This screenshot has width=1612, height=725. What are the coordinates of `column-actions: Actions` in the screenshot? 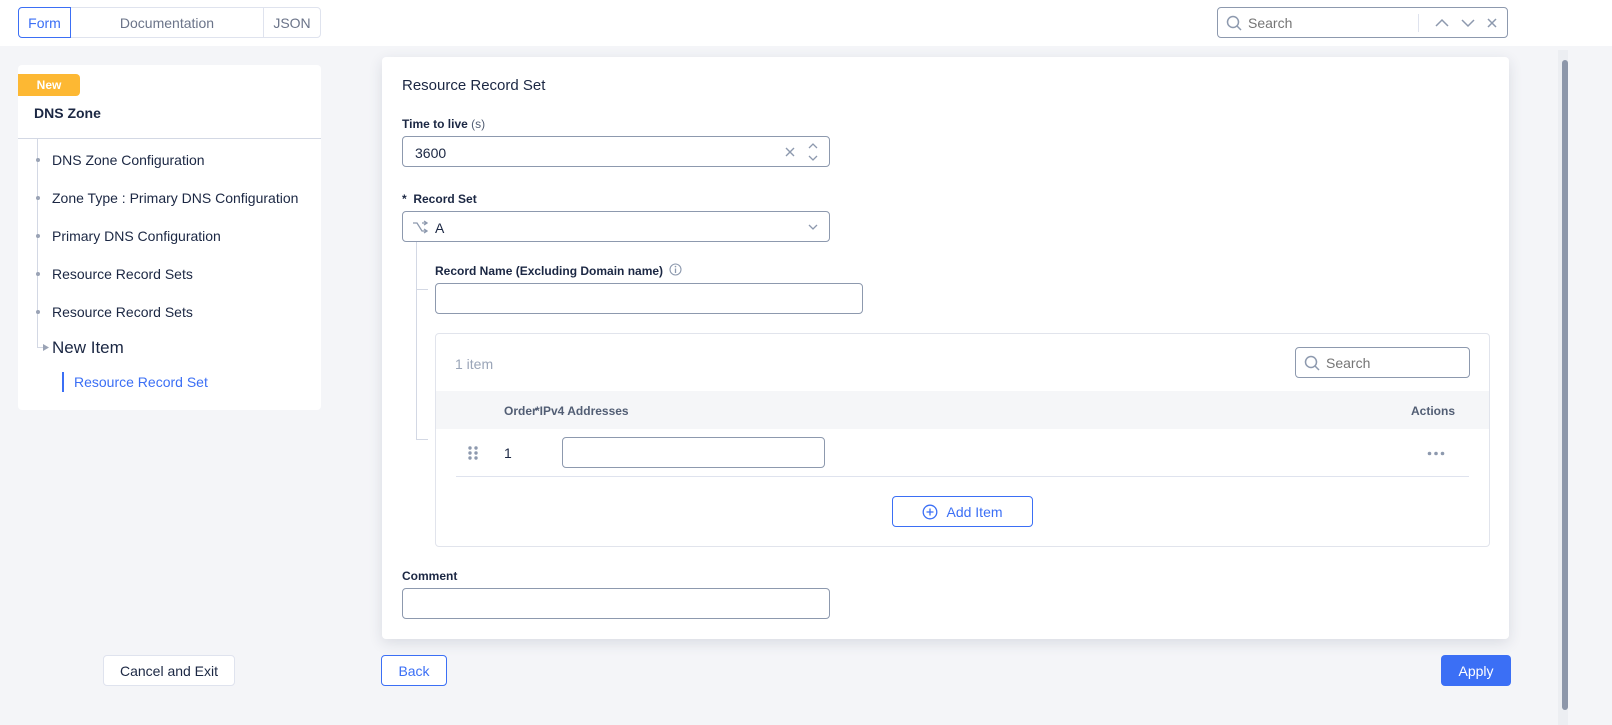 It's located at (1433, 411).